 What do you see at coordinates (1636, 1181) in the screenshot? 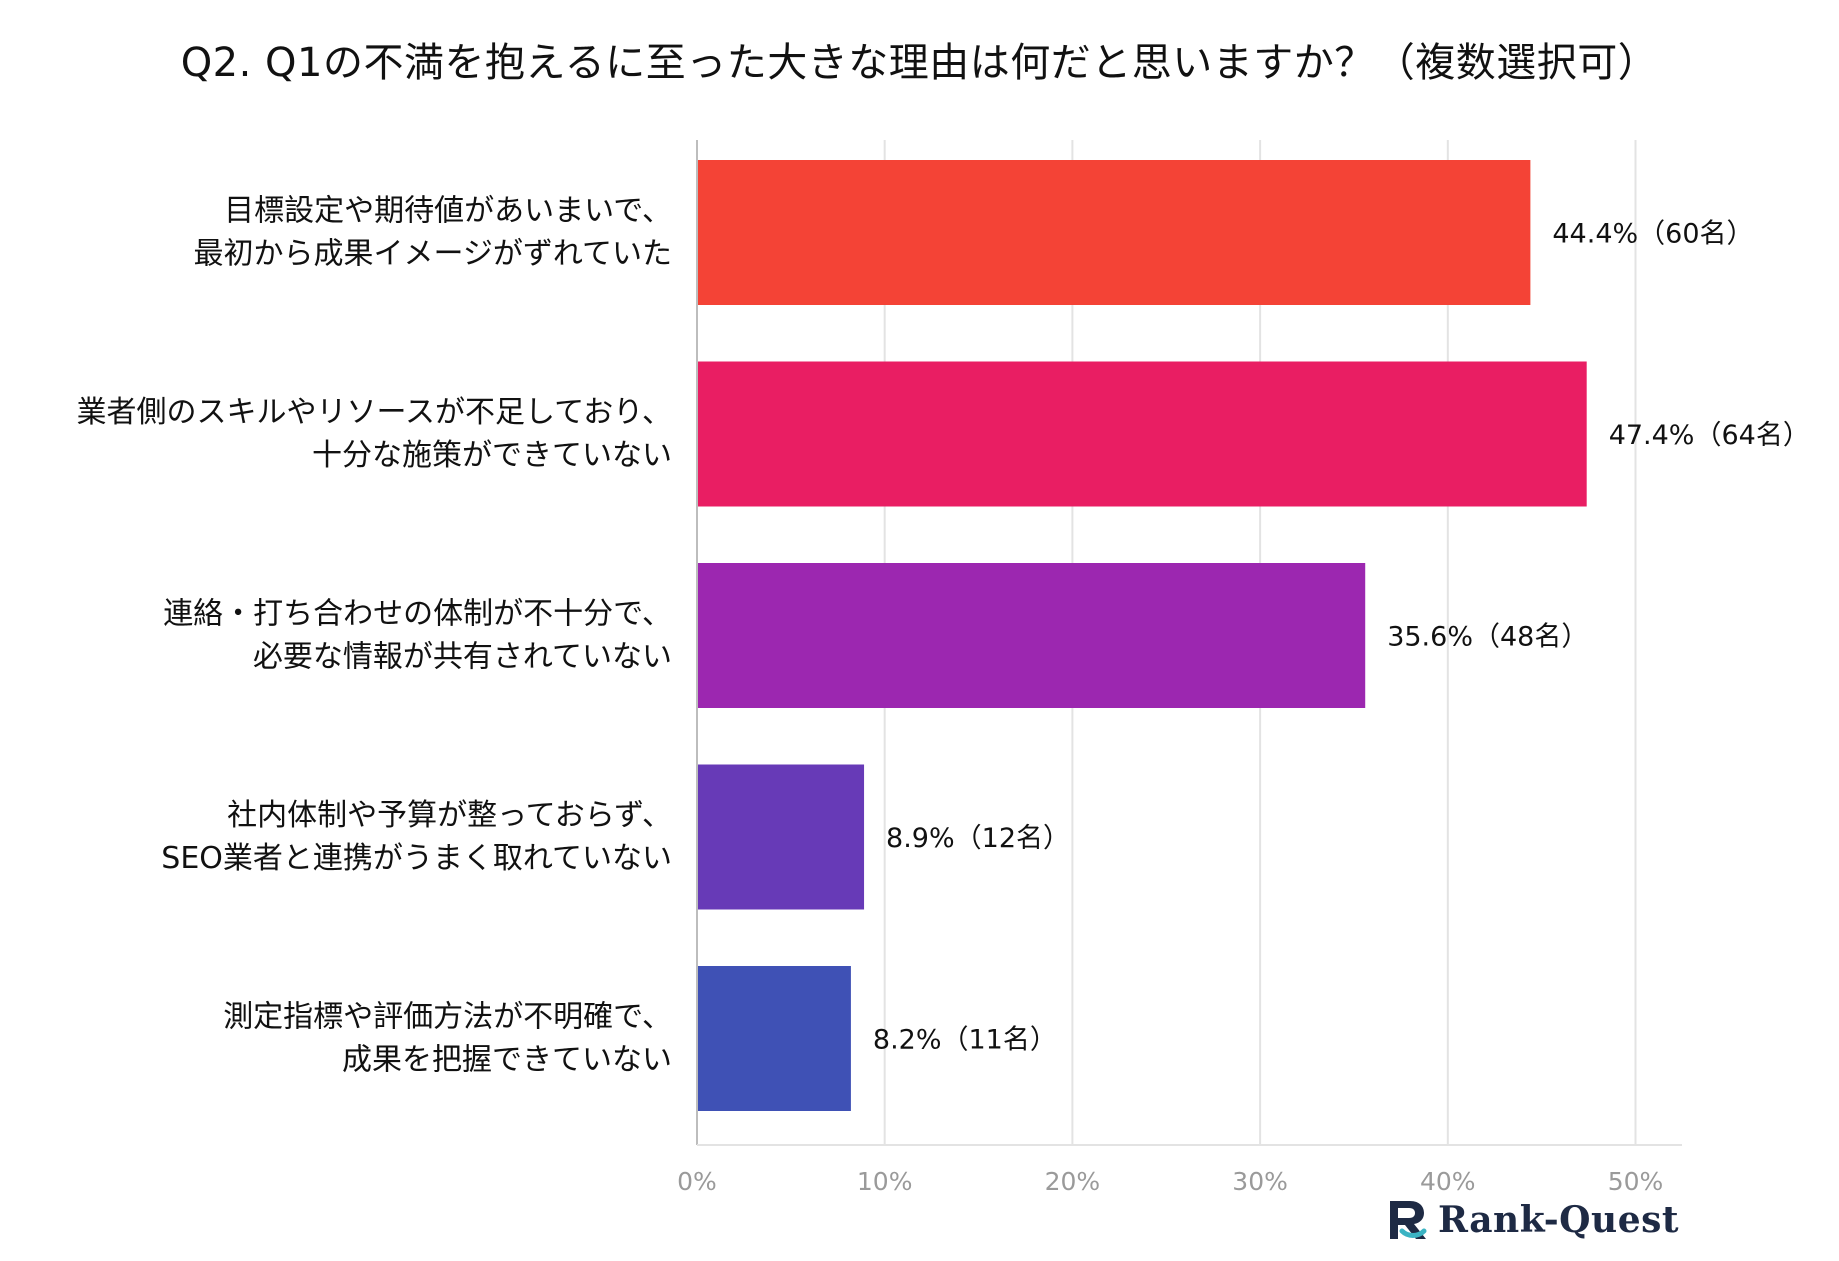
I see `x-tick-label: 50%` at bounding box center [1636, 1181].